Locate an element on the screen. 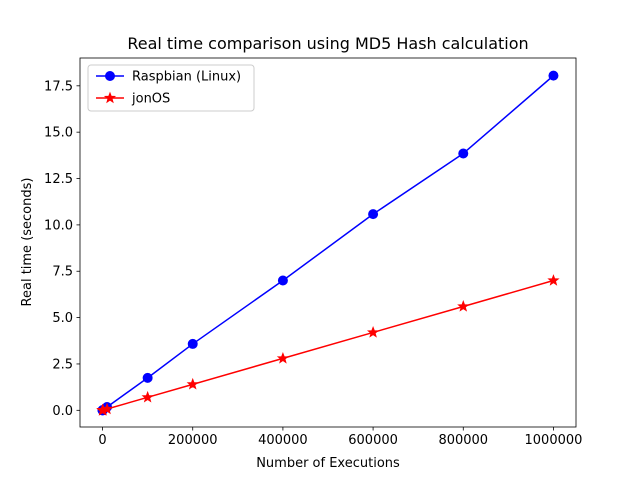  y-axis-label: Real time (seconds) is located at coordinates (27, 242).